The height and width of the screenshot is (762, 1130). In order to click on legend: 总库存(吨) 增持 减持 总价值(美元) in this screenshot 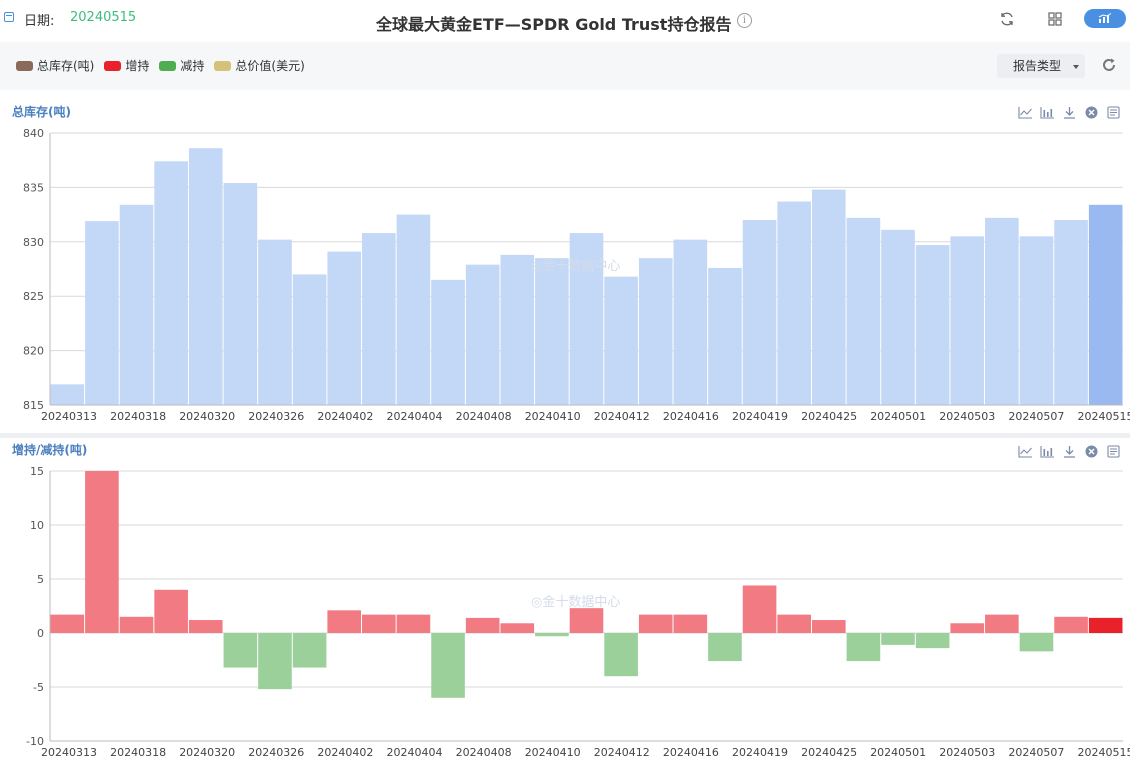, I will do `click(165, 65)`.